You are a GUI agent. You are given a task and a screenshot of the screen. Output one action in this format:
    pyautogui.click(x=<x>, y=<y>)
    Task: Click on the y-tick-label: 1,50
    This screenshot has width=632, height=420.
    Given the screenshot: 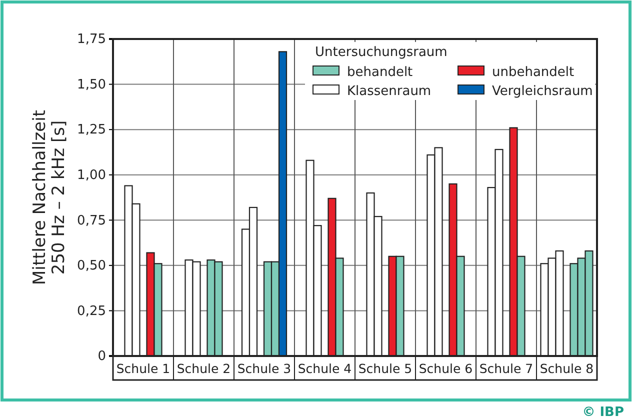 What is the action you would take?
    pyautogui.click(x=91, y=84)
    